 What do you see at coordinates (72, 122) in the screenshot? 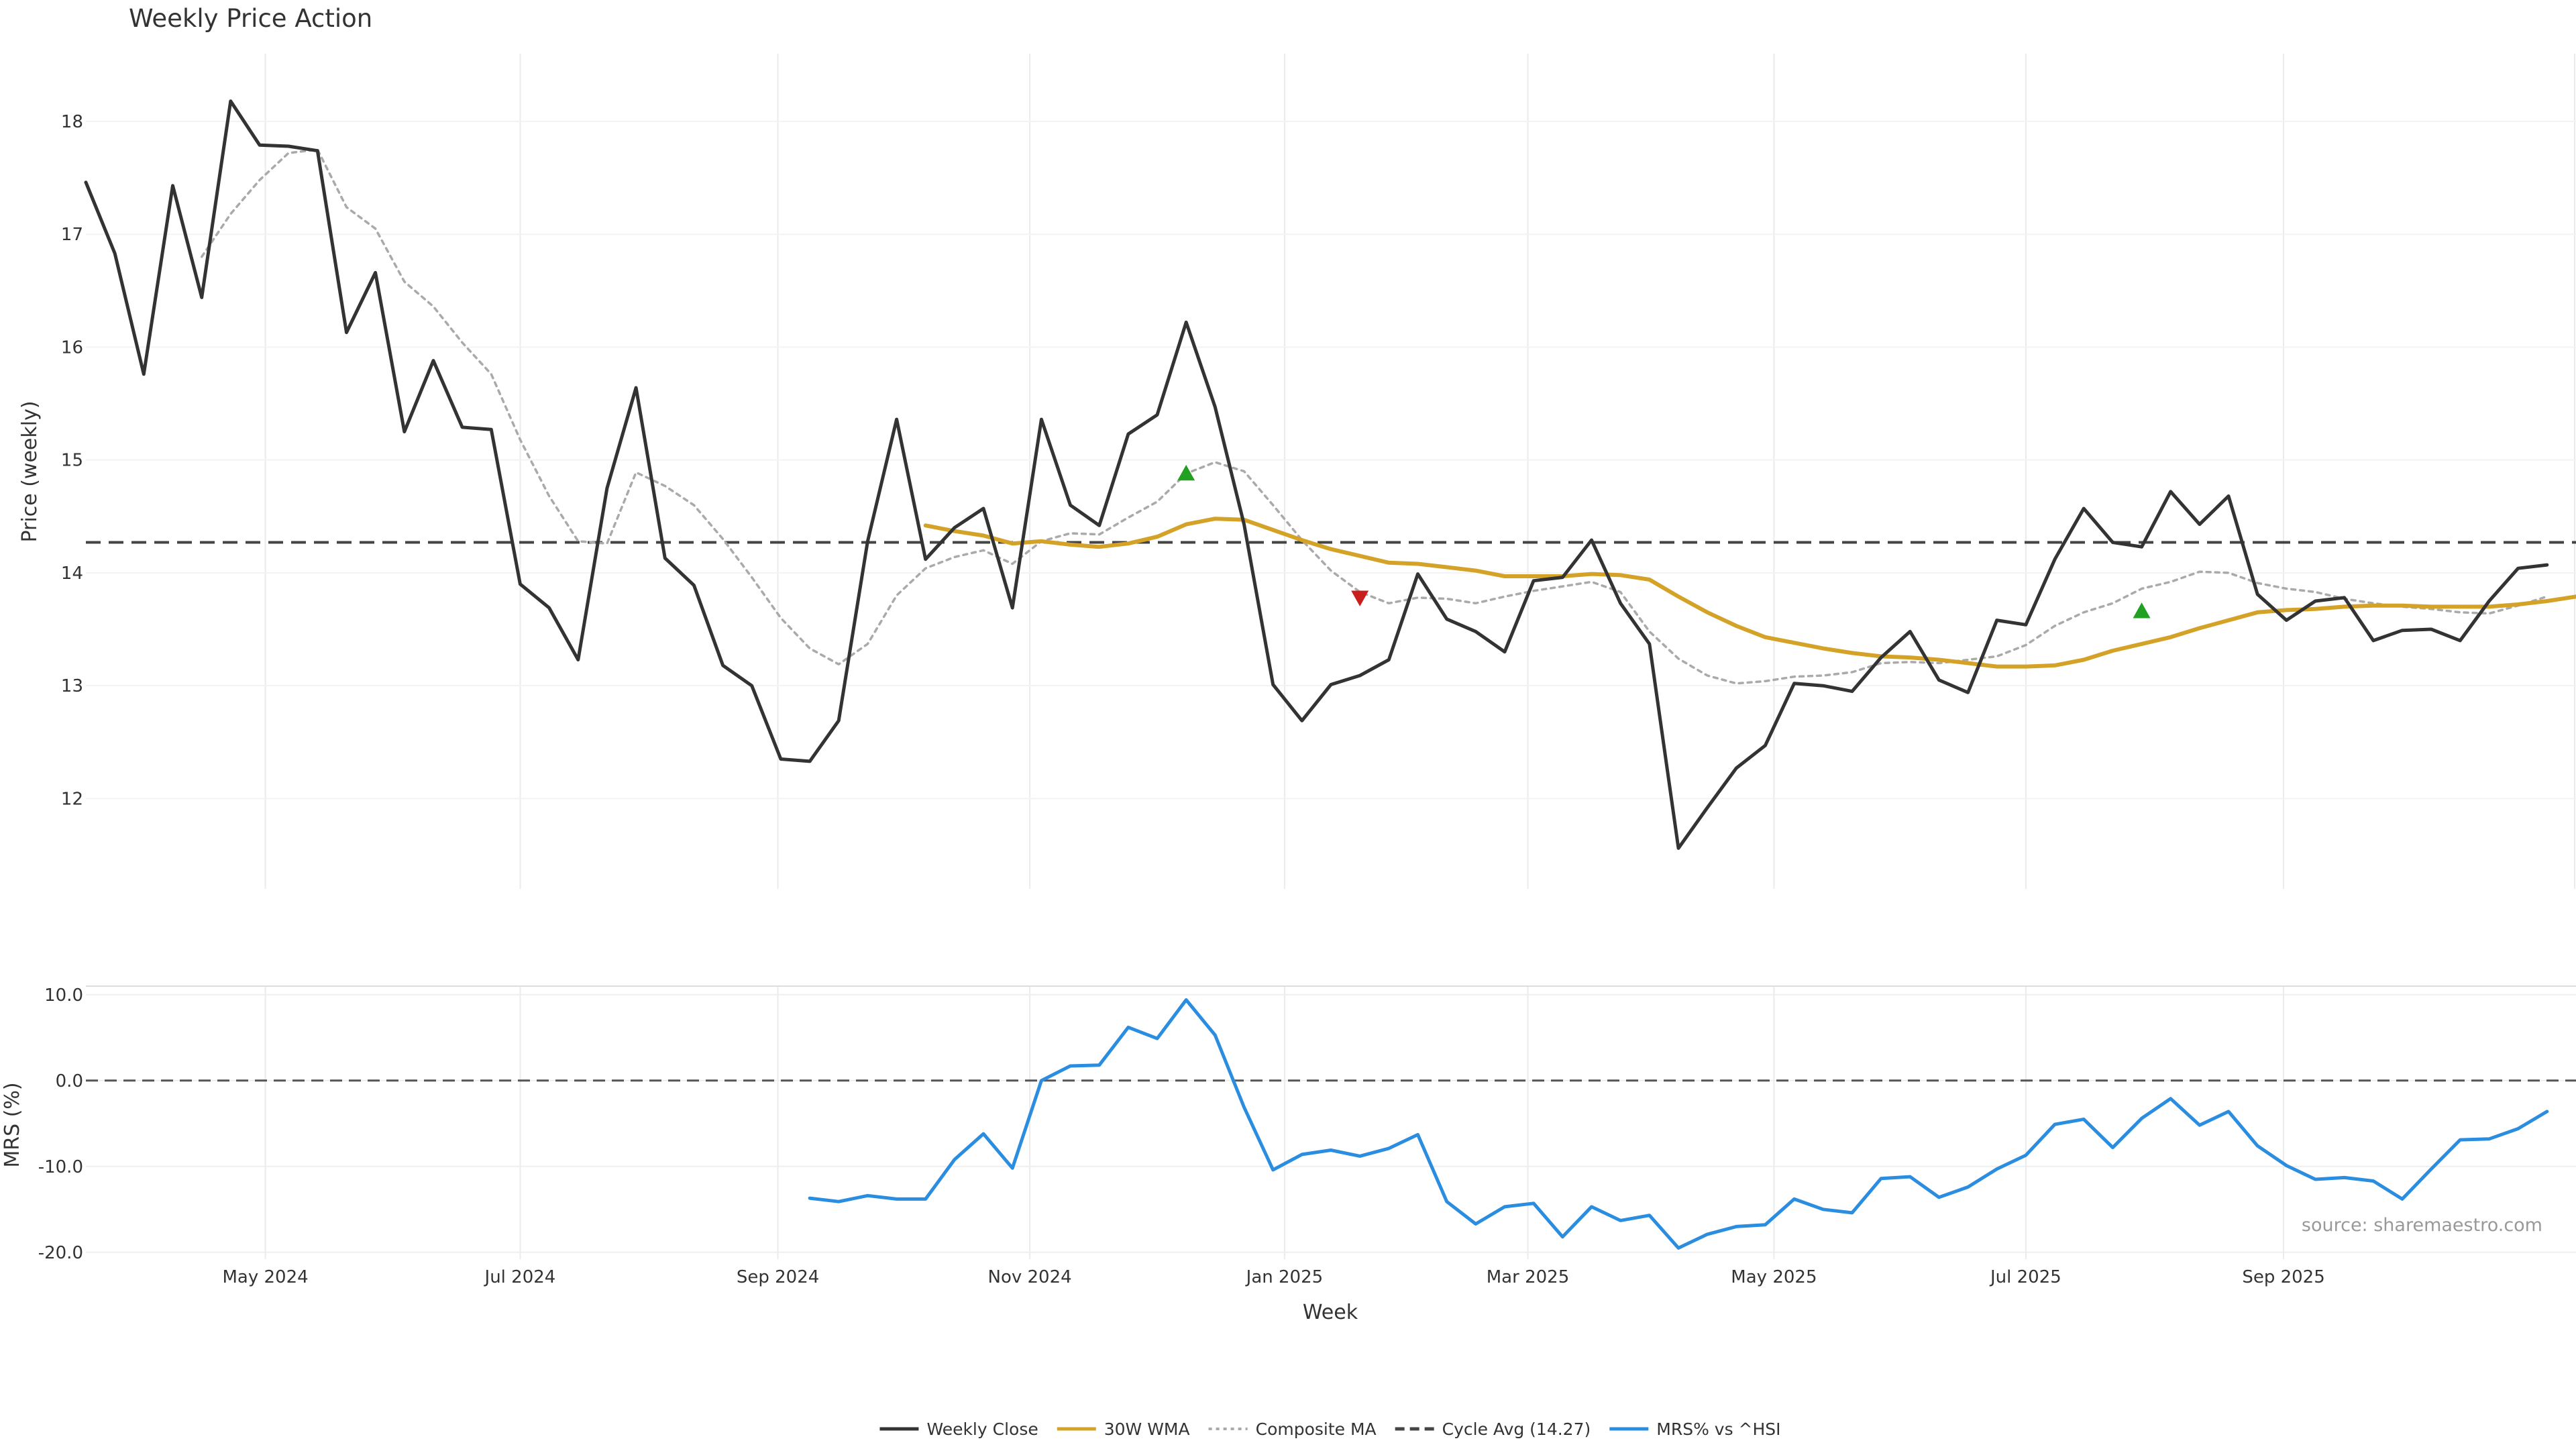
I see `price-y-tick-6: 18` at bounding box center [72, 122].